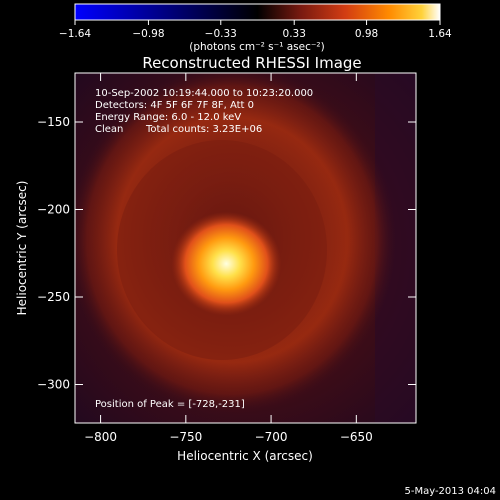 The height and width of the screenshot is (500, 500). What do you see at coordinates (109, 129) in the screenshot?
I see `annotation-algorithm: Clean` at bounding box center [109, 129].